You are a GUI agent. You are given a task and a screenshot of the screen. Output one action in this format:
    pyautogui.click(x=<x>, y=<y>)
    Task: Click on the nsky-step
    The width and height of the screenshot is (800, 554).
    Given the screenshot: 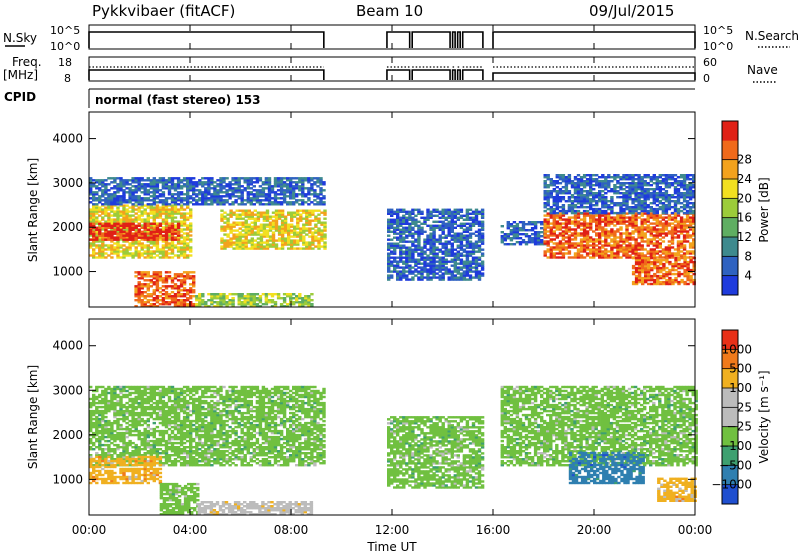 What is the action you would take?
    pyautogui.click(x=453, y=39)
    